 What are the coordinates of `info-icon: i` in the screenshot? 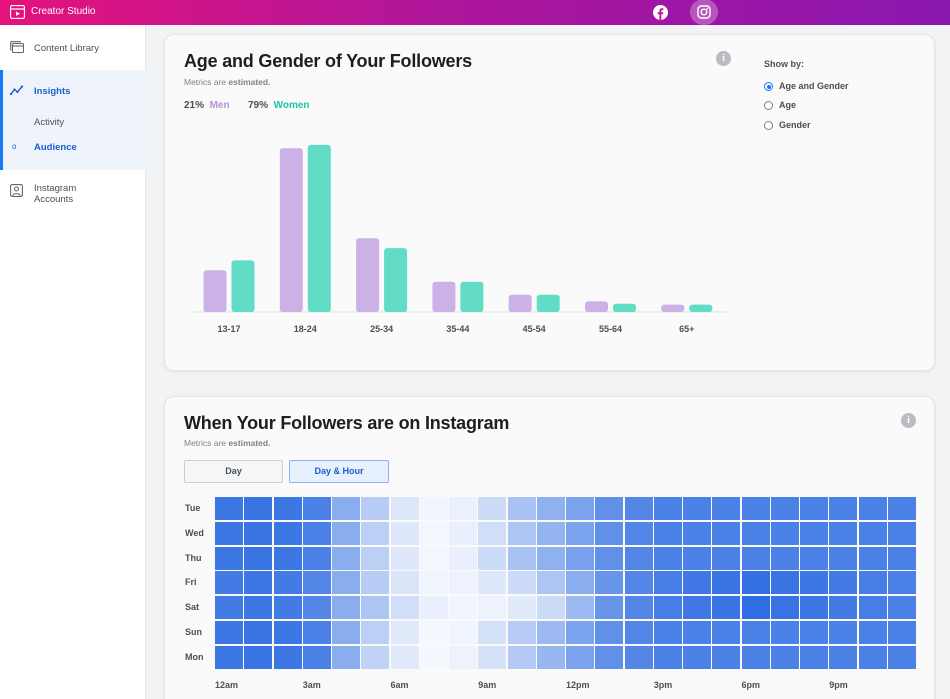 It's located at (908, 420).